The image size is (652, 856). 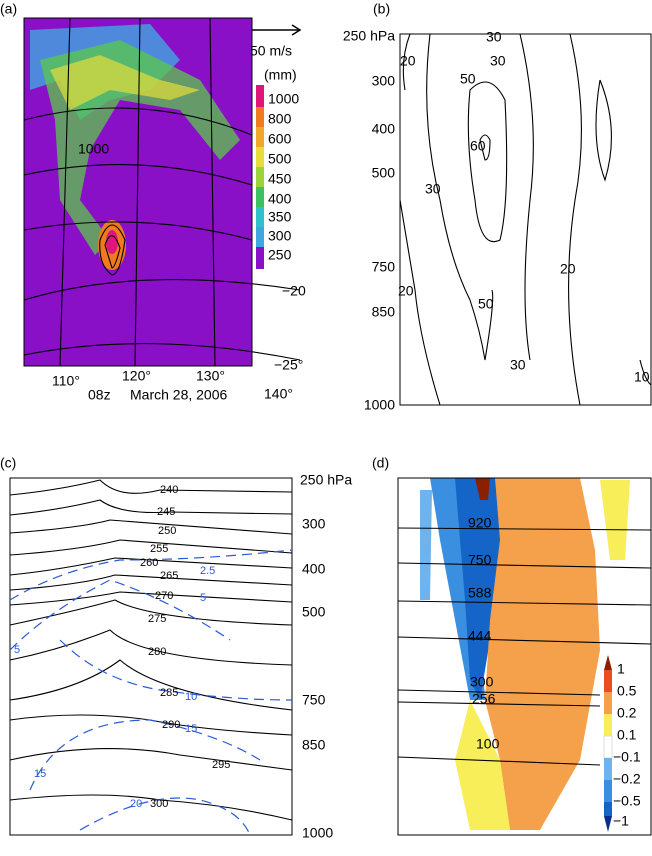 What do you see at coordinates (280, 119) in the screenshot?
I see `colorbar-label: 800` at bounding box center [280, 119].